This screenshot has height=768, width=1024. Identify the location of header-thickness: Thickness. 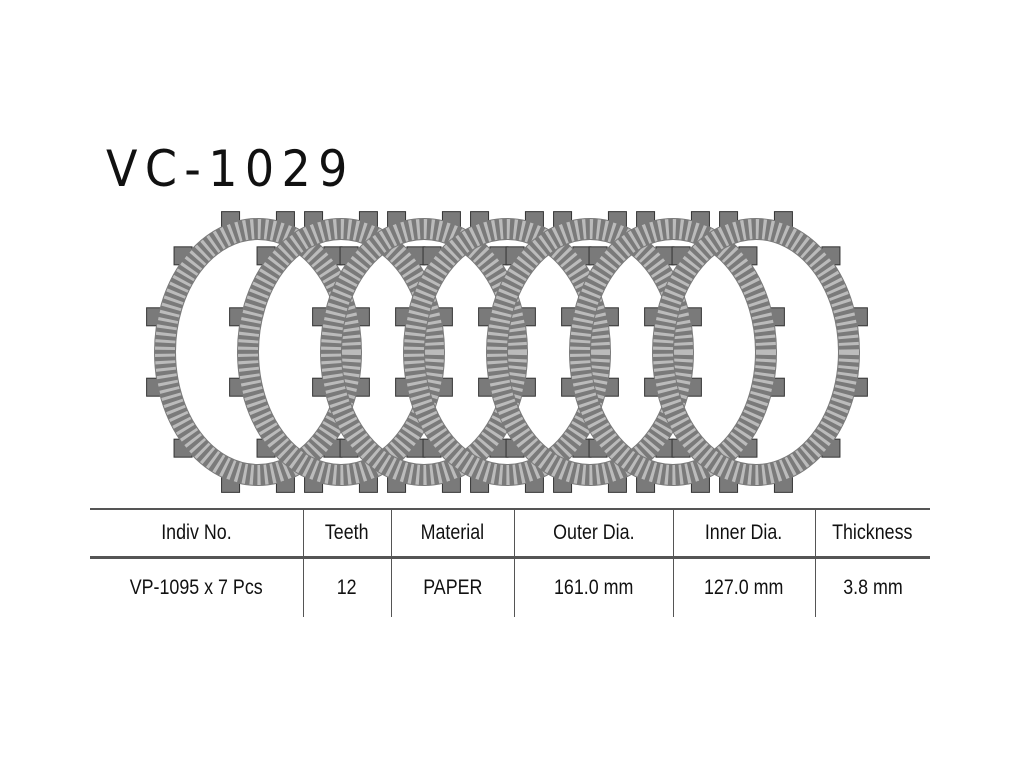
(872, 533).